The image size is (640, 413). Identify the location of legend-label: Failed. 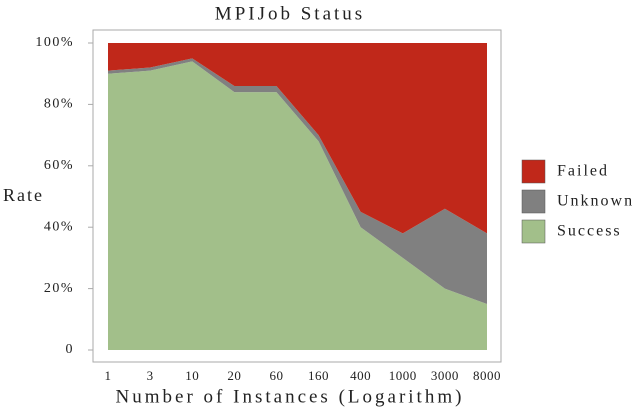
(583, 171).